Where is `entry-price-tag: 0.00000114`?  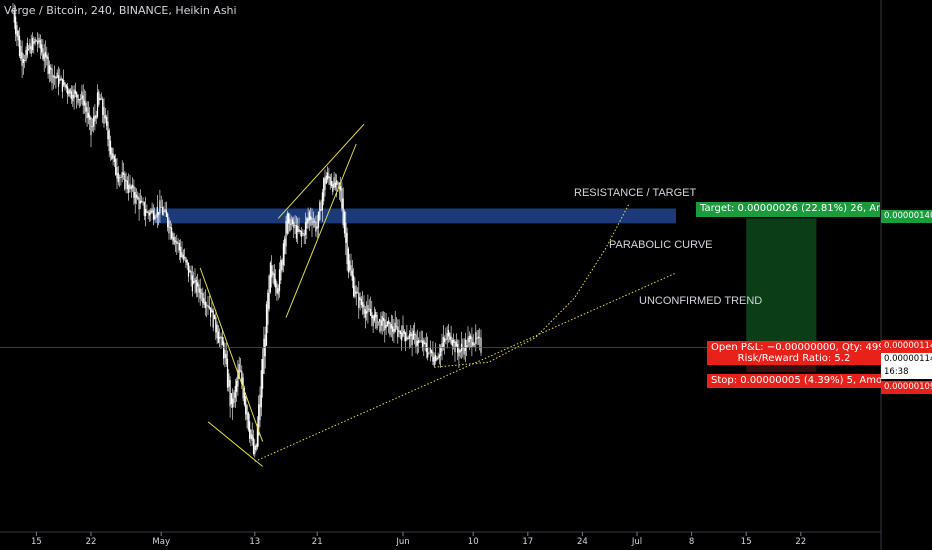
entry-price-tag: 0.00000114 is located at coordinates (906, 346).